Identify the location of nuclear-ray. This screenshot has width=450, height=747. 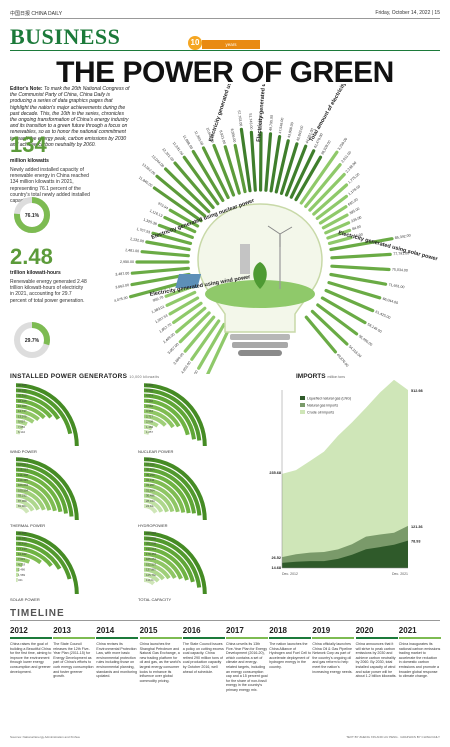
(168, 246).